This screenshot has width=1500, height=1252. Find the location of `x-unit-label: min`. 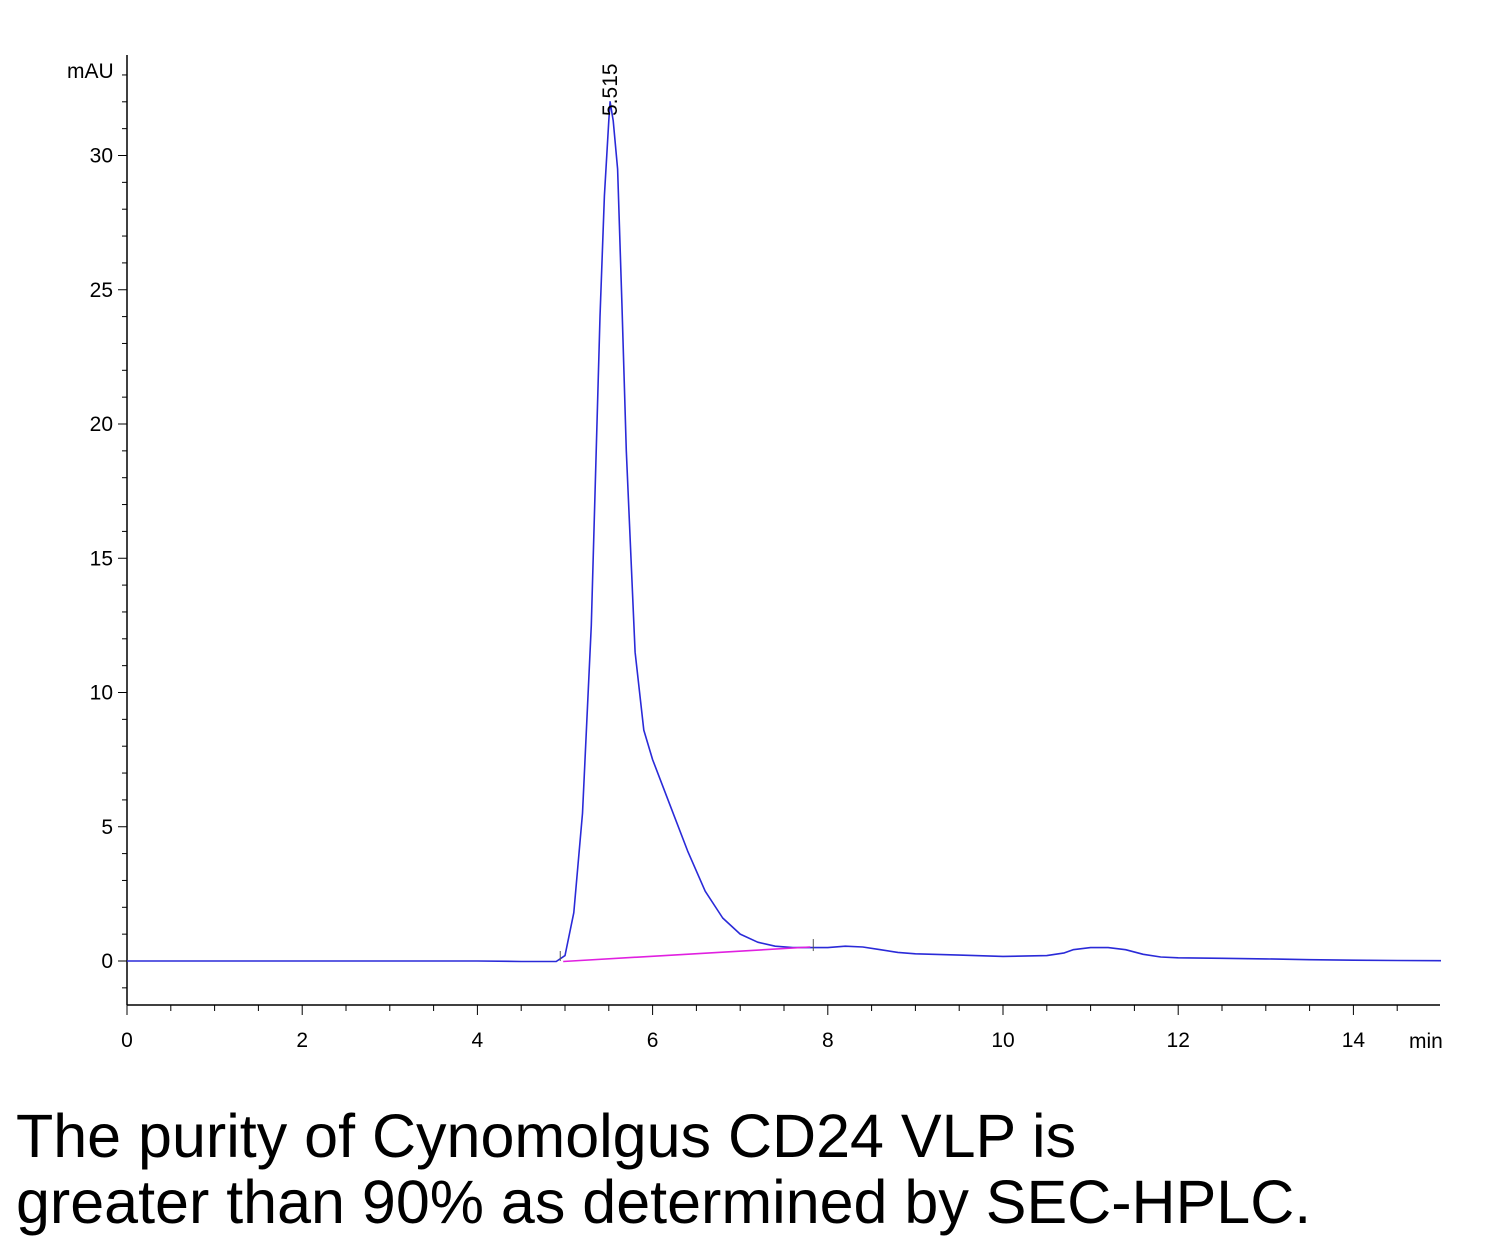

x-unit-label: min is located at coordinates (1426, 1041).